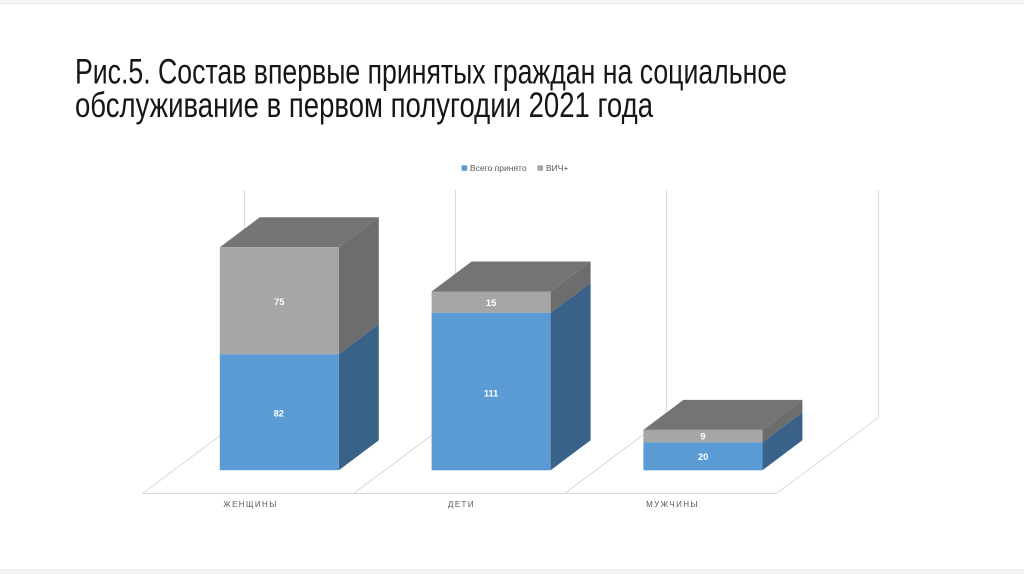  What do you see at coordinates (491, 303) in the screenshot?
I see `svg-text: 15` at bounding box center [491, 303].